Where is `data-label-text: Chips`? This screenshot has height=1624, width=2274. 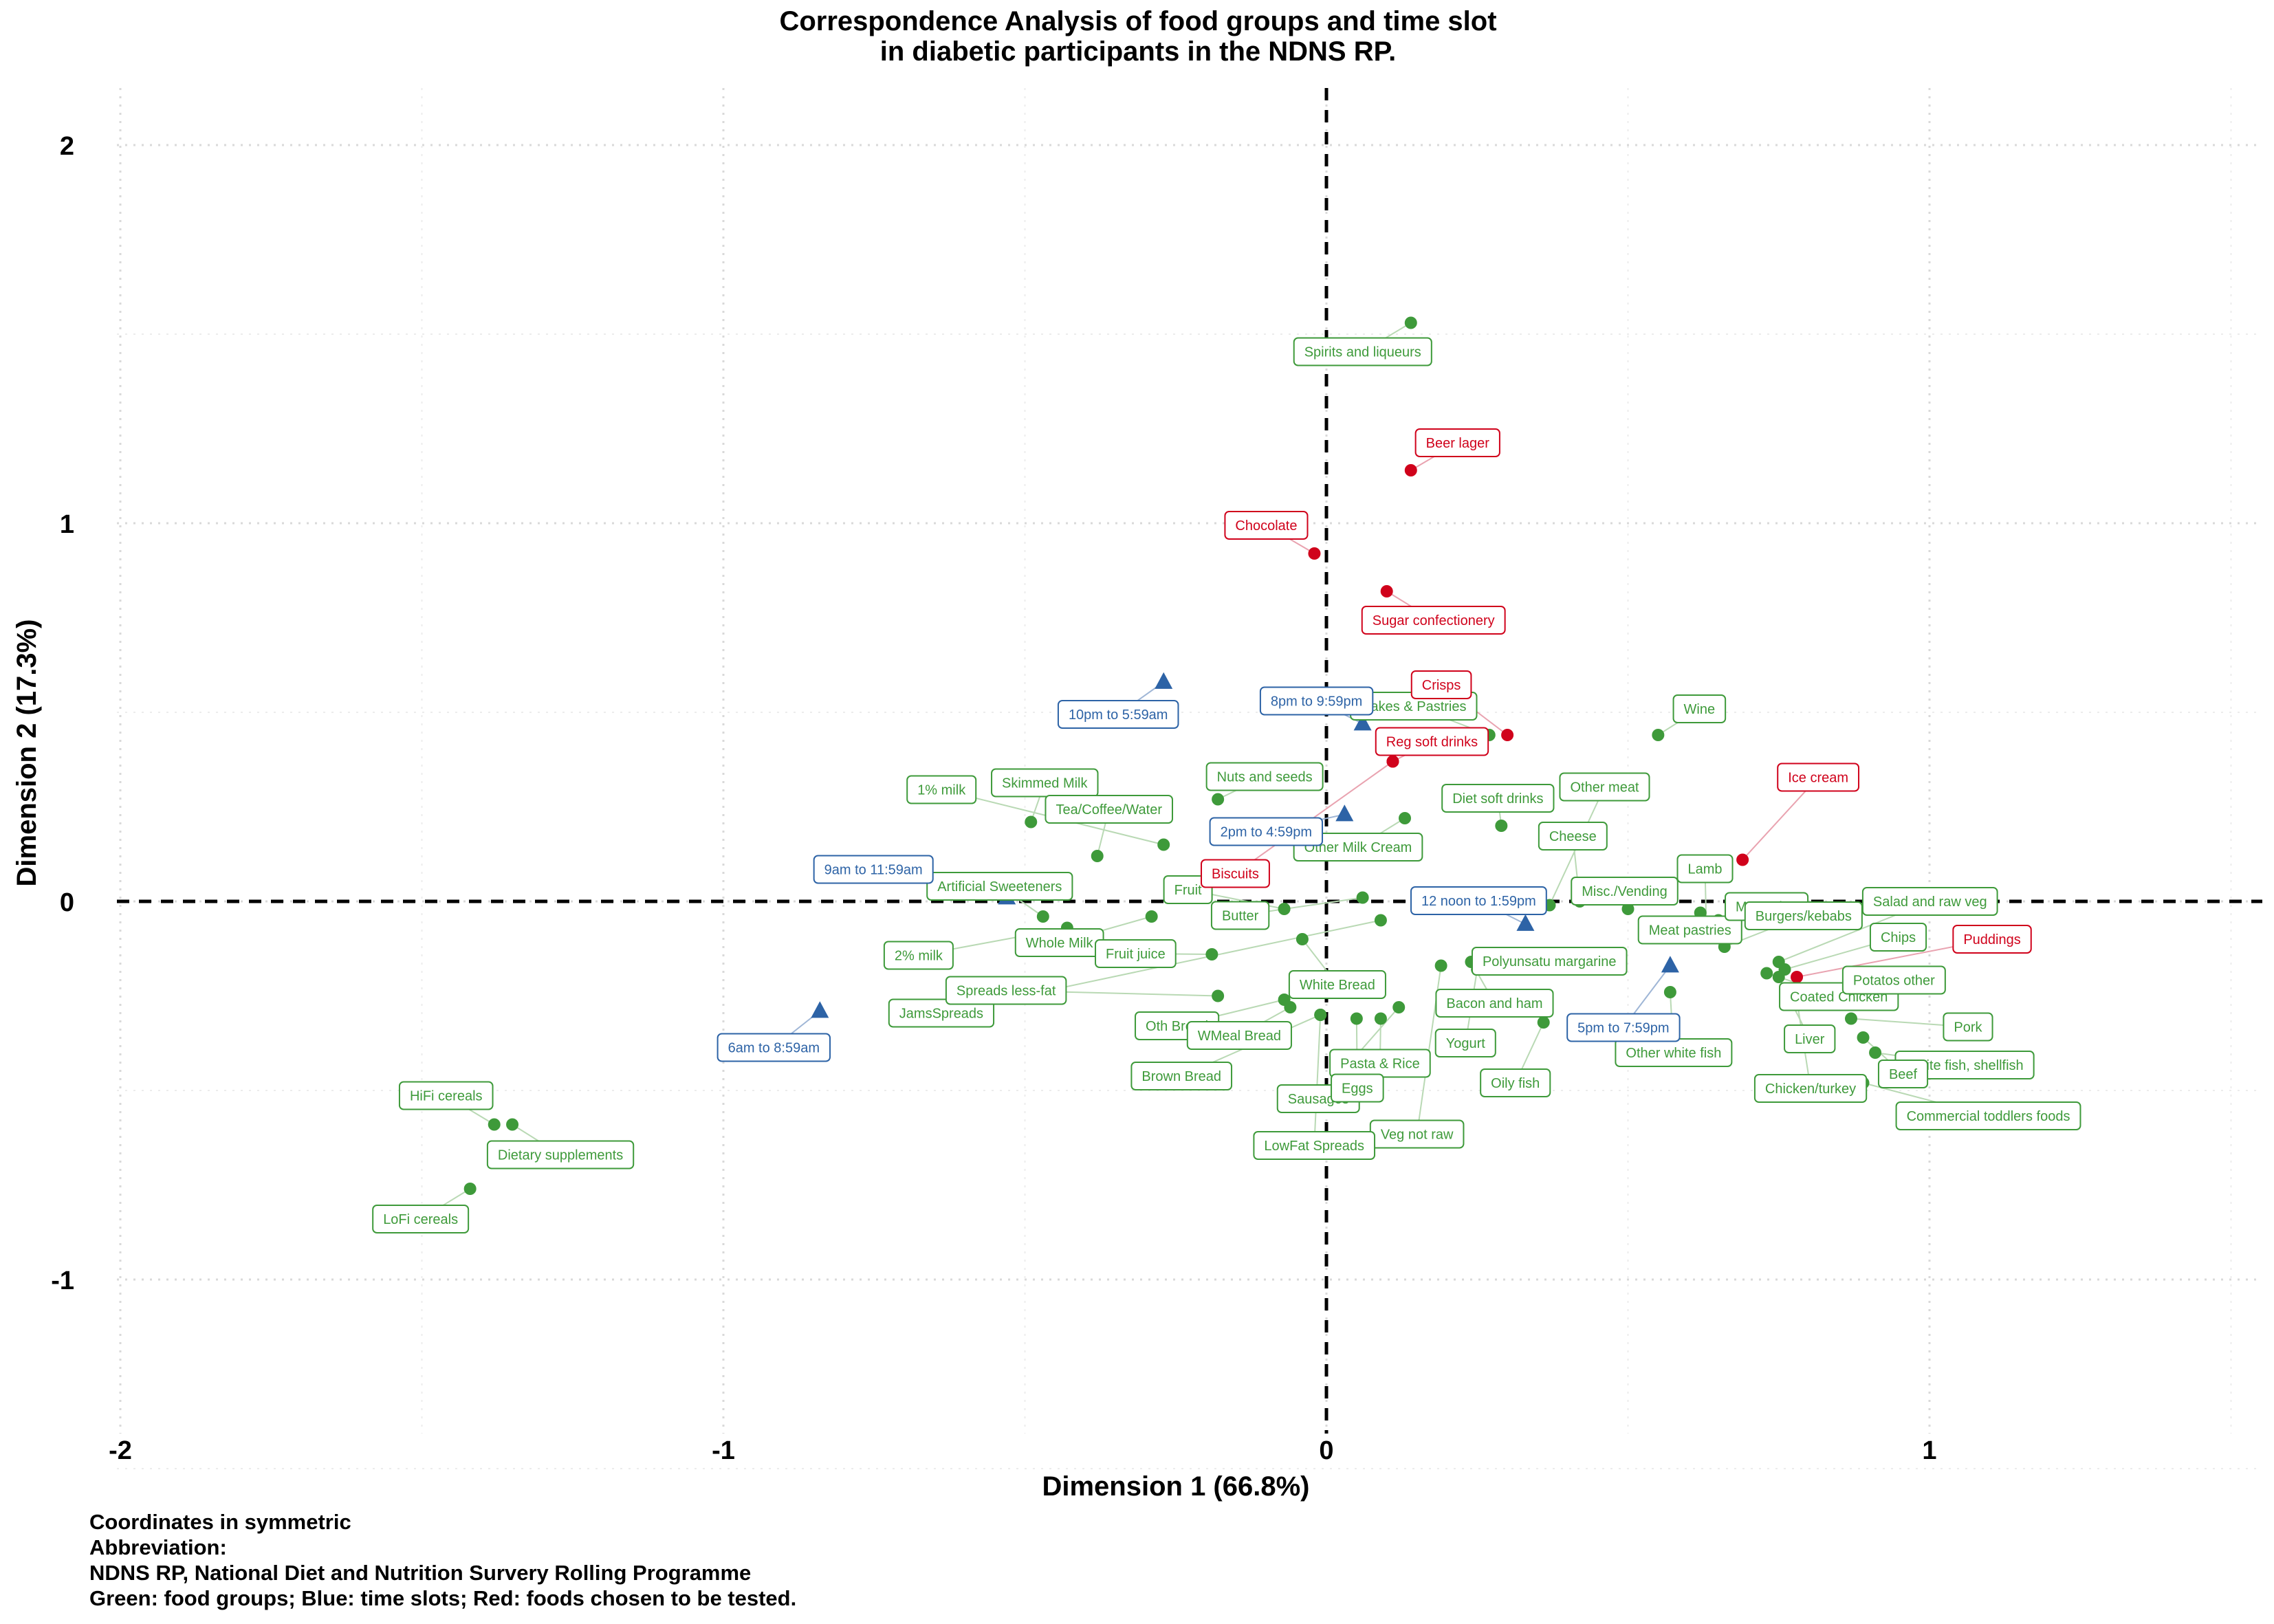
data-label-text: Chips is located at coordinates (1898, 937).